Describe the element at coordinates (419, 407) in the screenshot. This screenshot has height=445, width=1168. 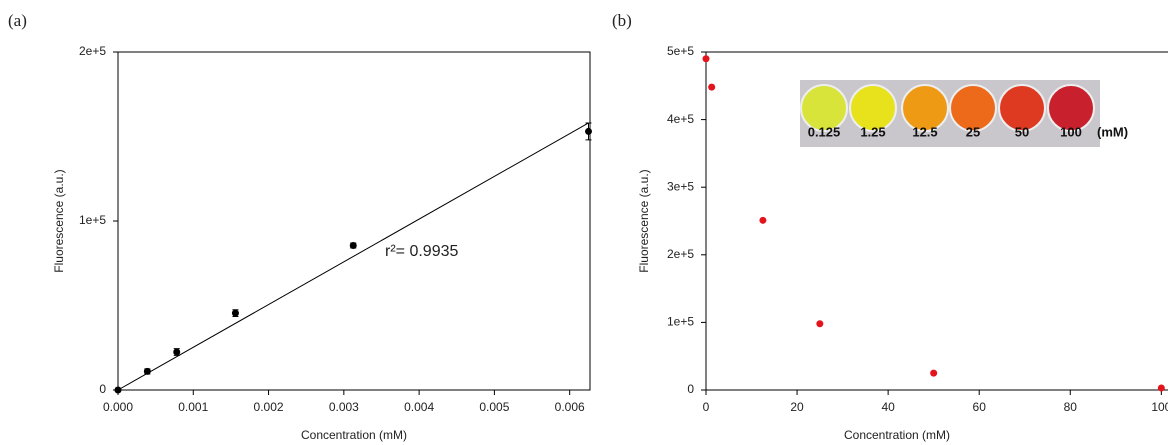
I see `x-tick-label: 0.004` at that location.